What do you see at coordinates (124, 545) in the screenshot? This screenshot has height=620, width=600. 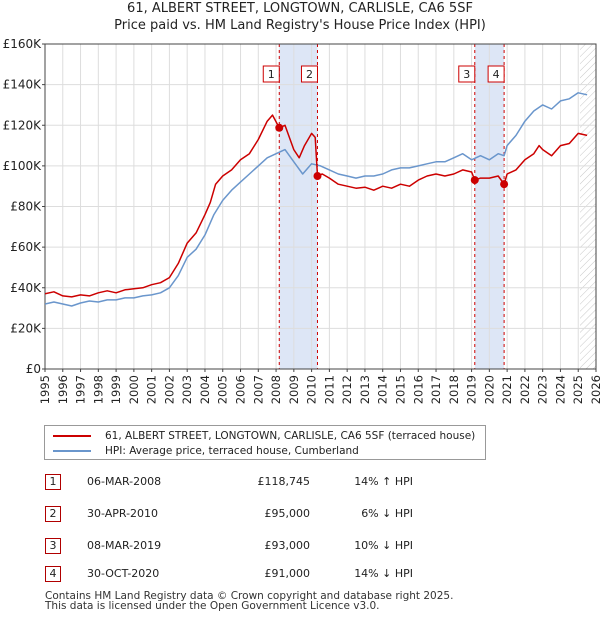 I see `transaction-date: 08-MAR-2019` at bounding box center [124, 545].